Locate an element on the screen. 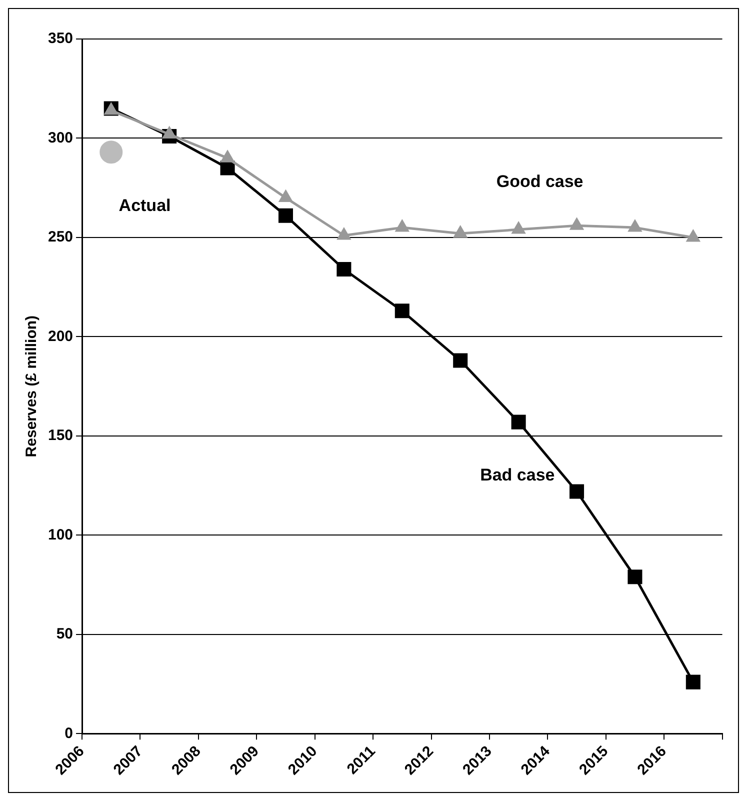  y-tick-label: 0 is located at coordinates (69, 733).